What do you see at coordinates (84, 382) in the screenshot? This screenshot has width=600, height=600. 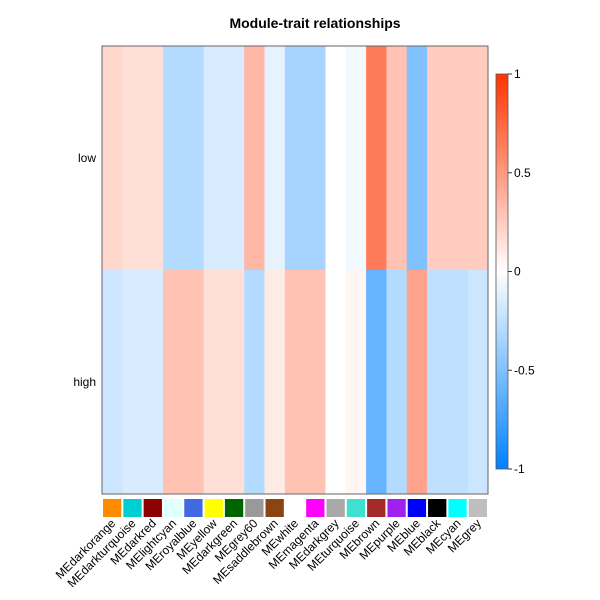 I see `row-label: high` at bounding box center [84, 382].